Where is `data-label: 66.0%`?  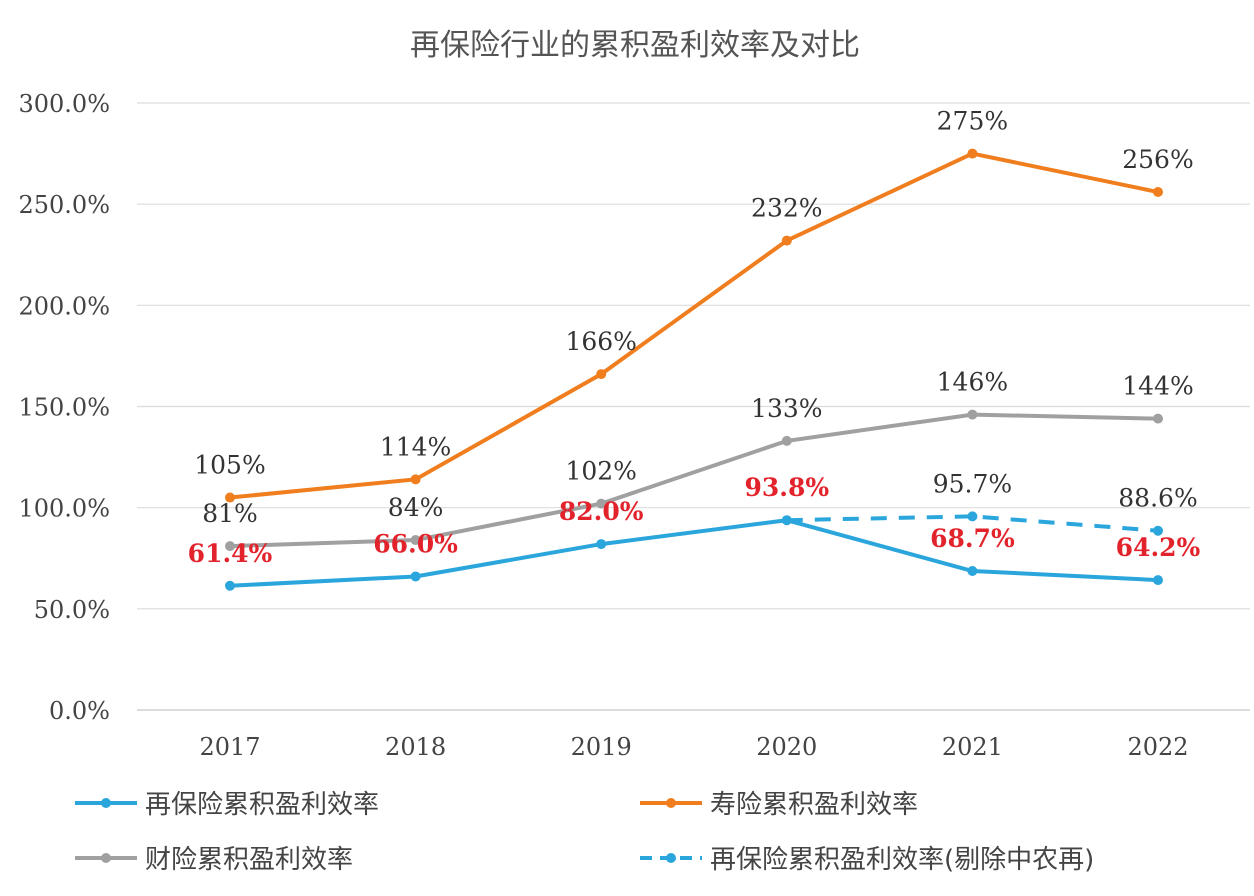 data-label: 66.0% is located at coordinates (415, 543).